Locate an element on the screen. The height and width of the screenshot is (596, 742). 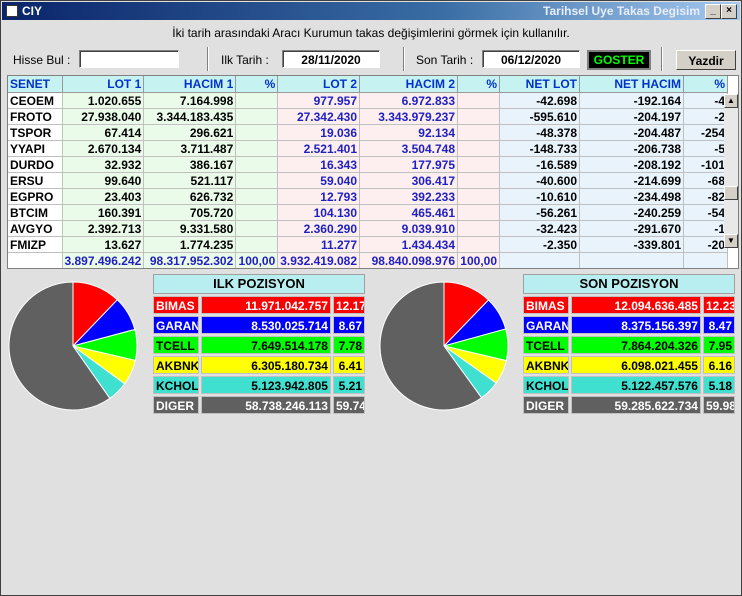
position-pct: 12.23 is located at coordinates (718, 305).